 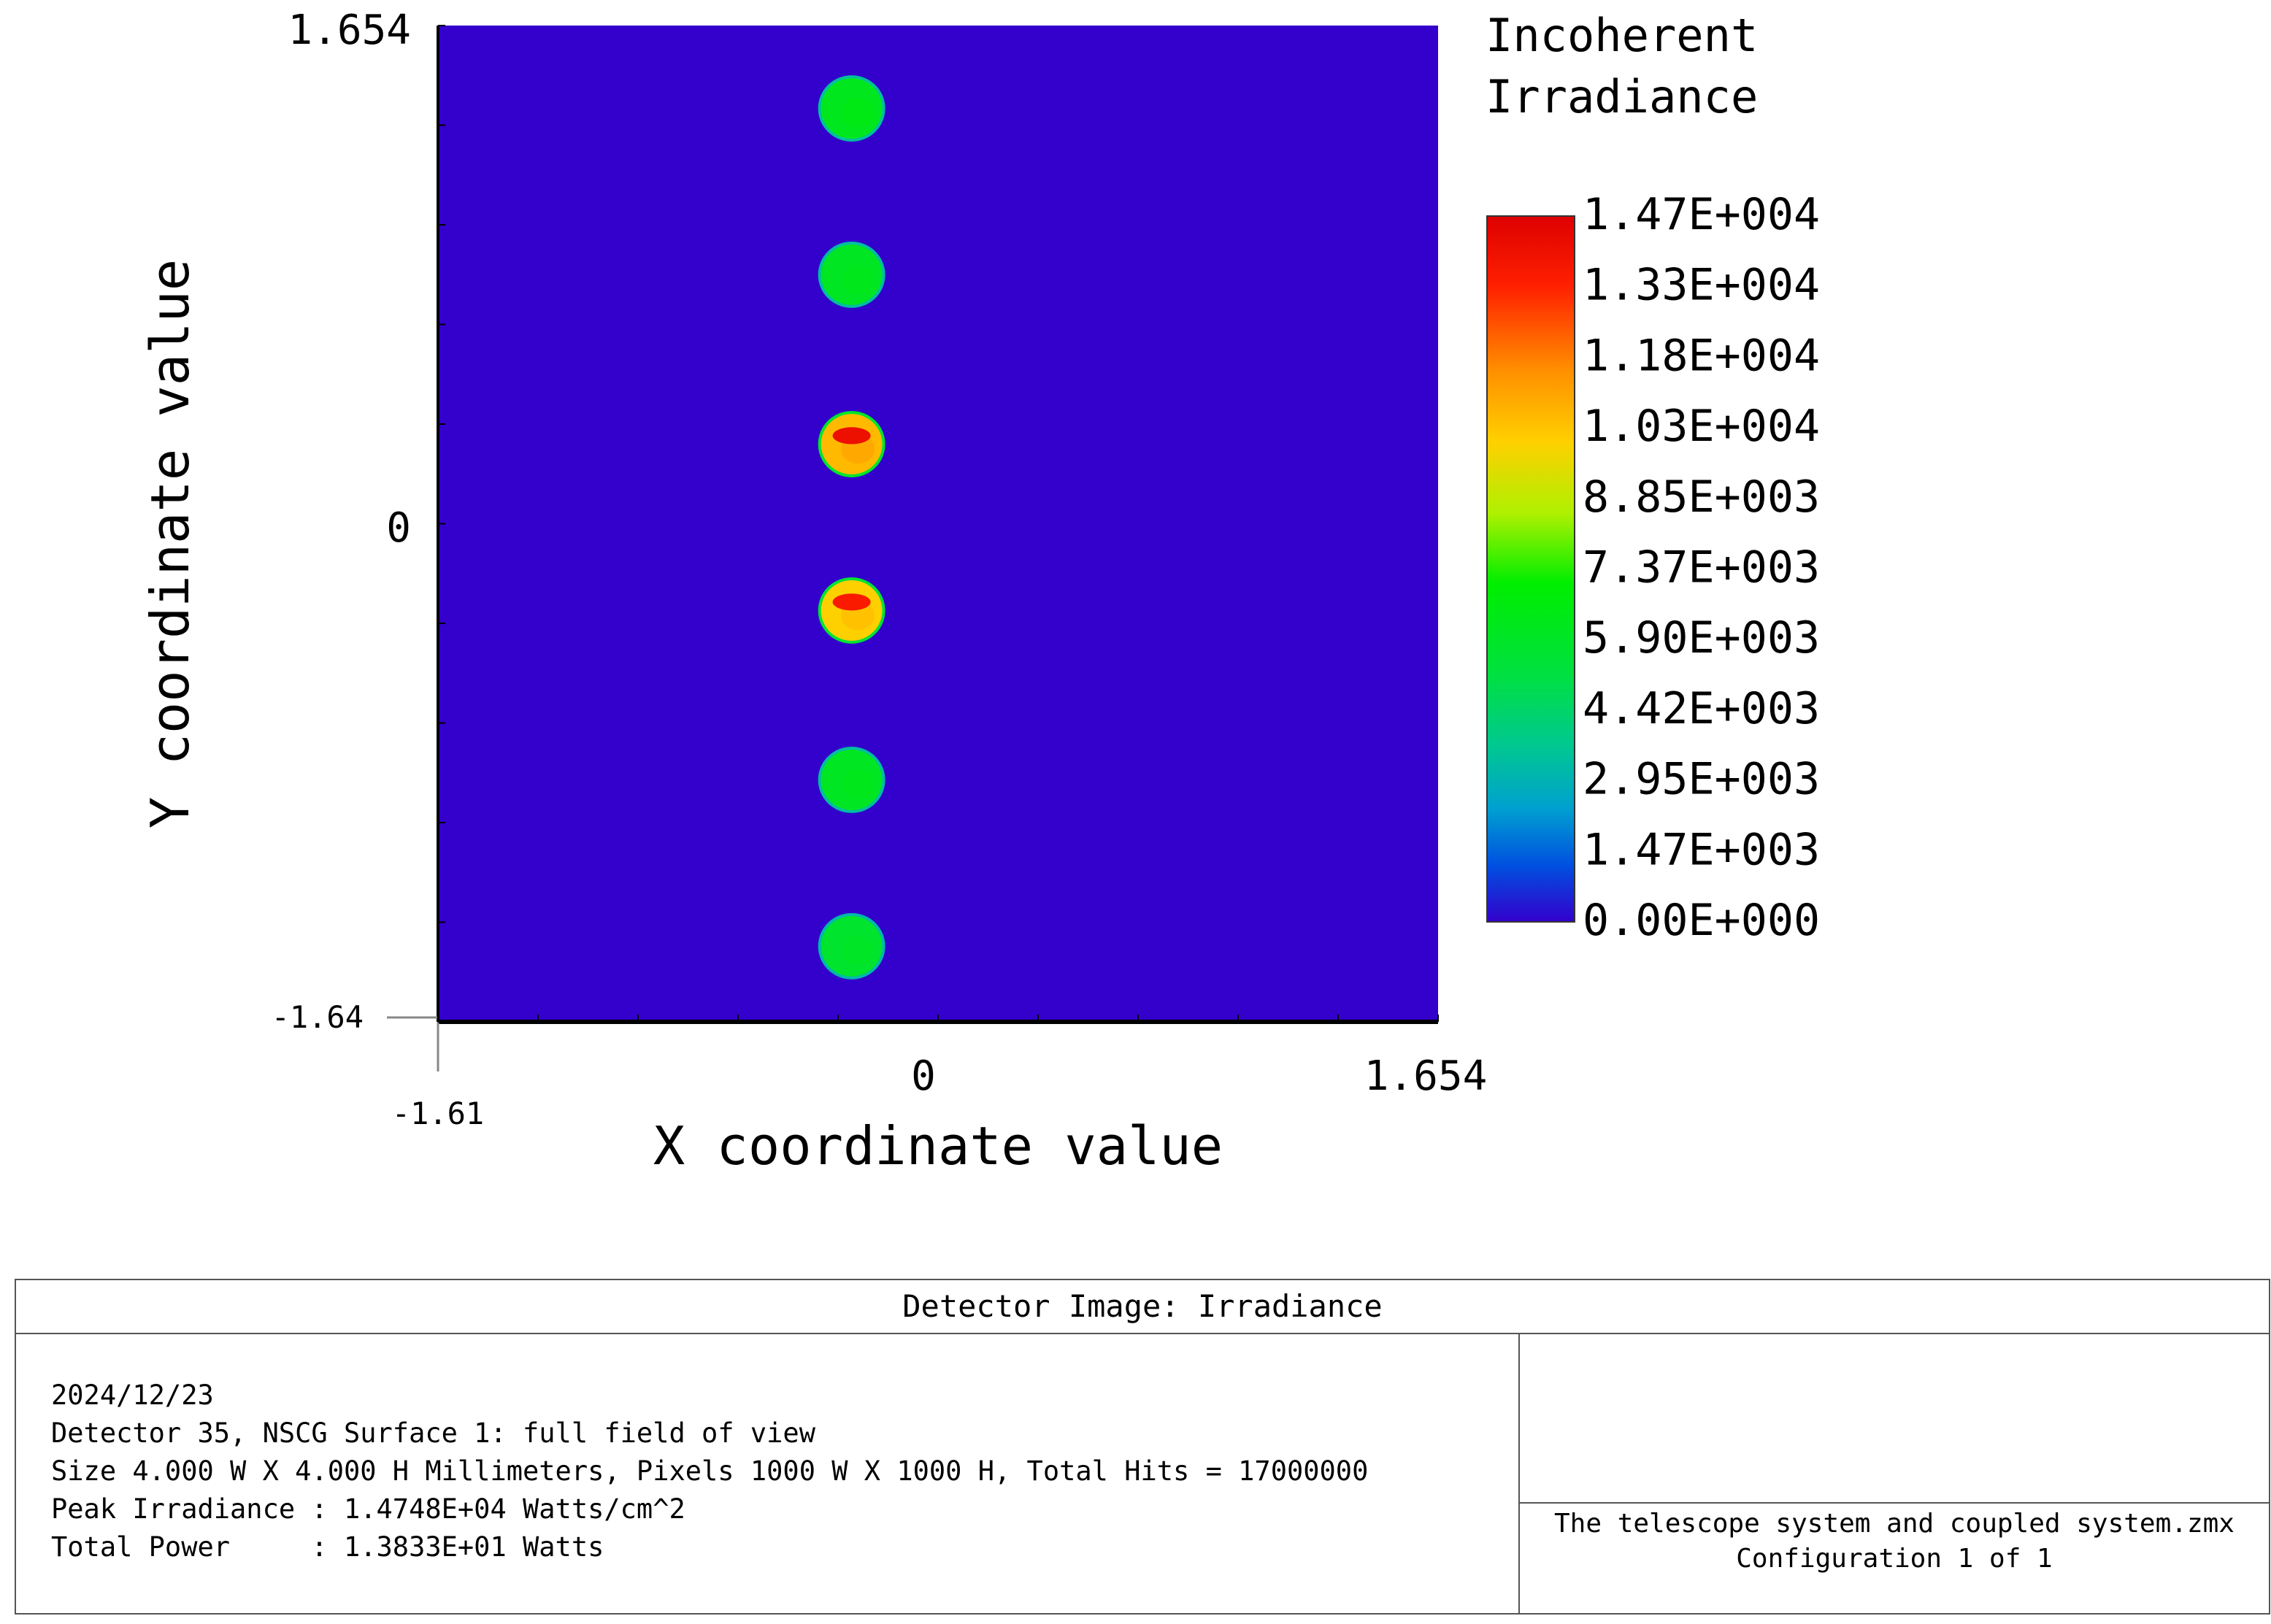 I want to click on x-tick-label-max: 1.654, so click(x=1426, y=1076).